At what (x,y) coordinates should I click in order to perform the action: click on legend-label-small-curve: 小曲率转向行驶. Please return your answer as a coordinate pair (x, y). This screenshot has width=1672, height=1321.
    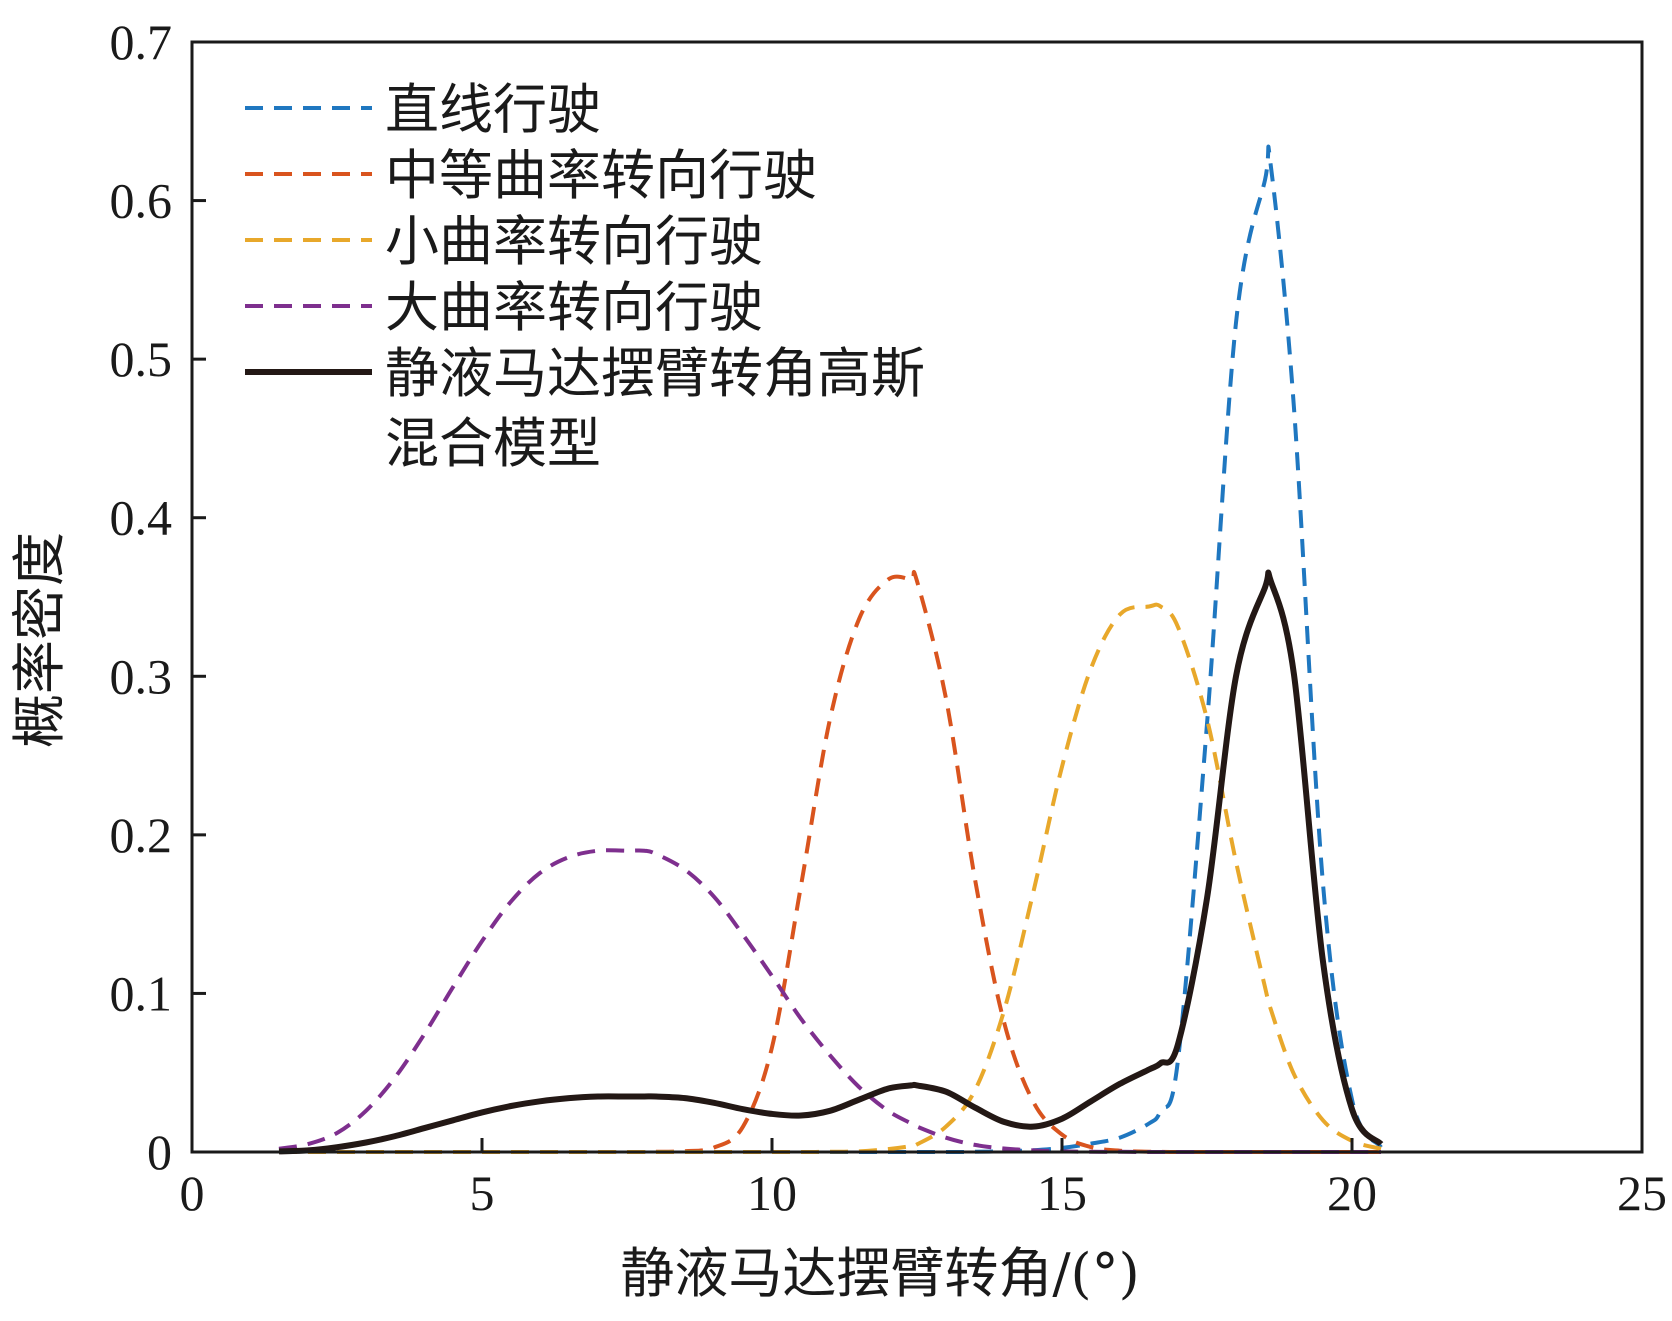
    Looking at the image, I should click on (574, 241).